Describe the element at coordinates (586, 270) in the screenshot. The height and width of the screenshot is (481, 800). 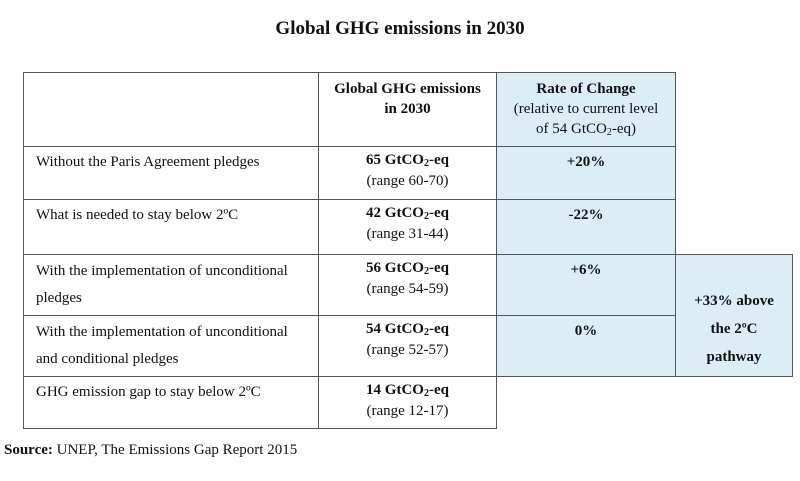
I see `row-rate: +6%` at that location.